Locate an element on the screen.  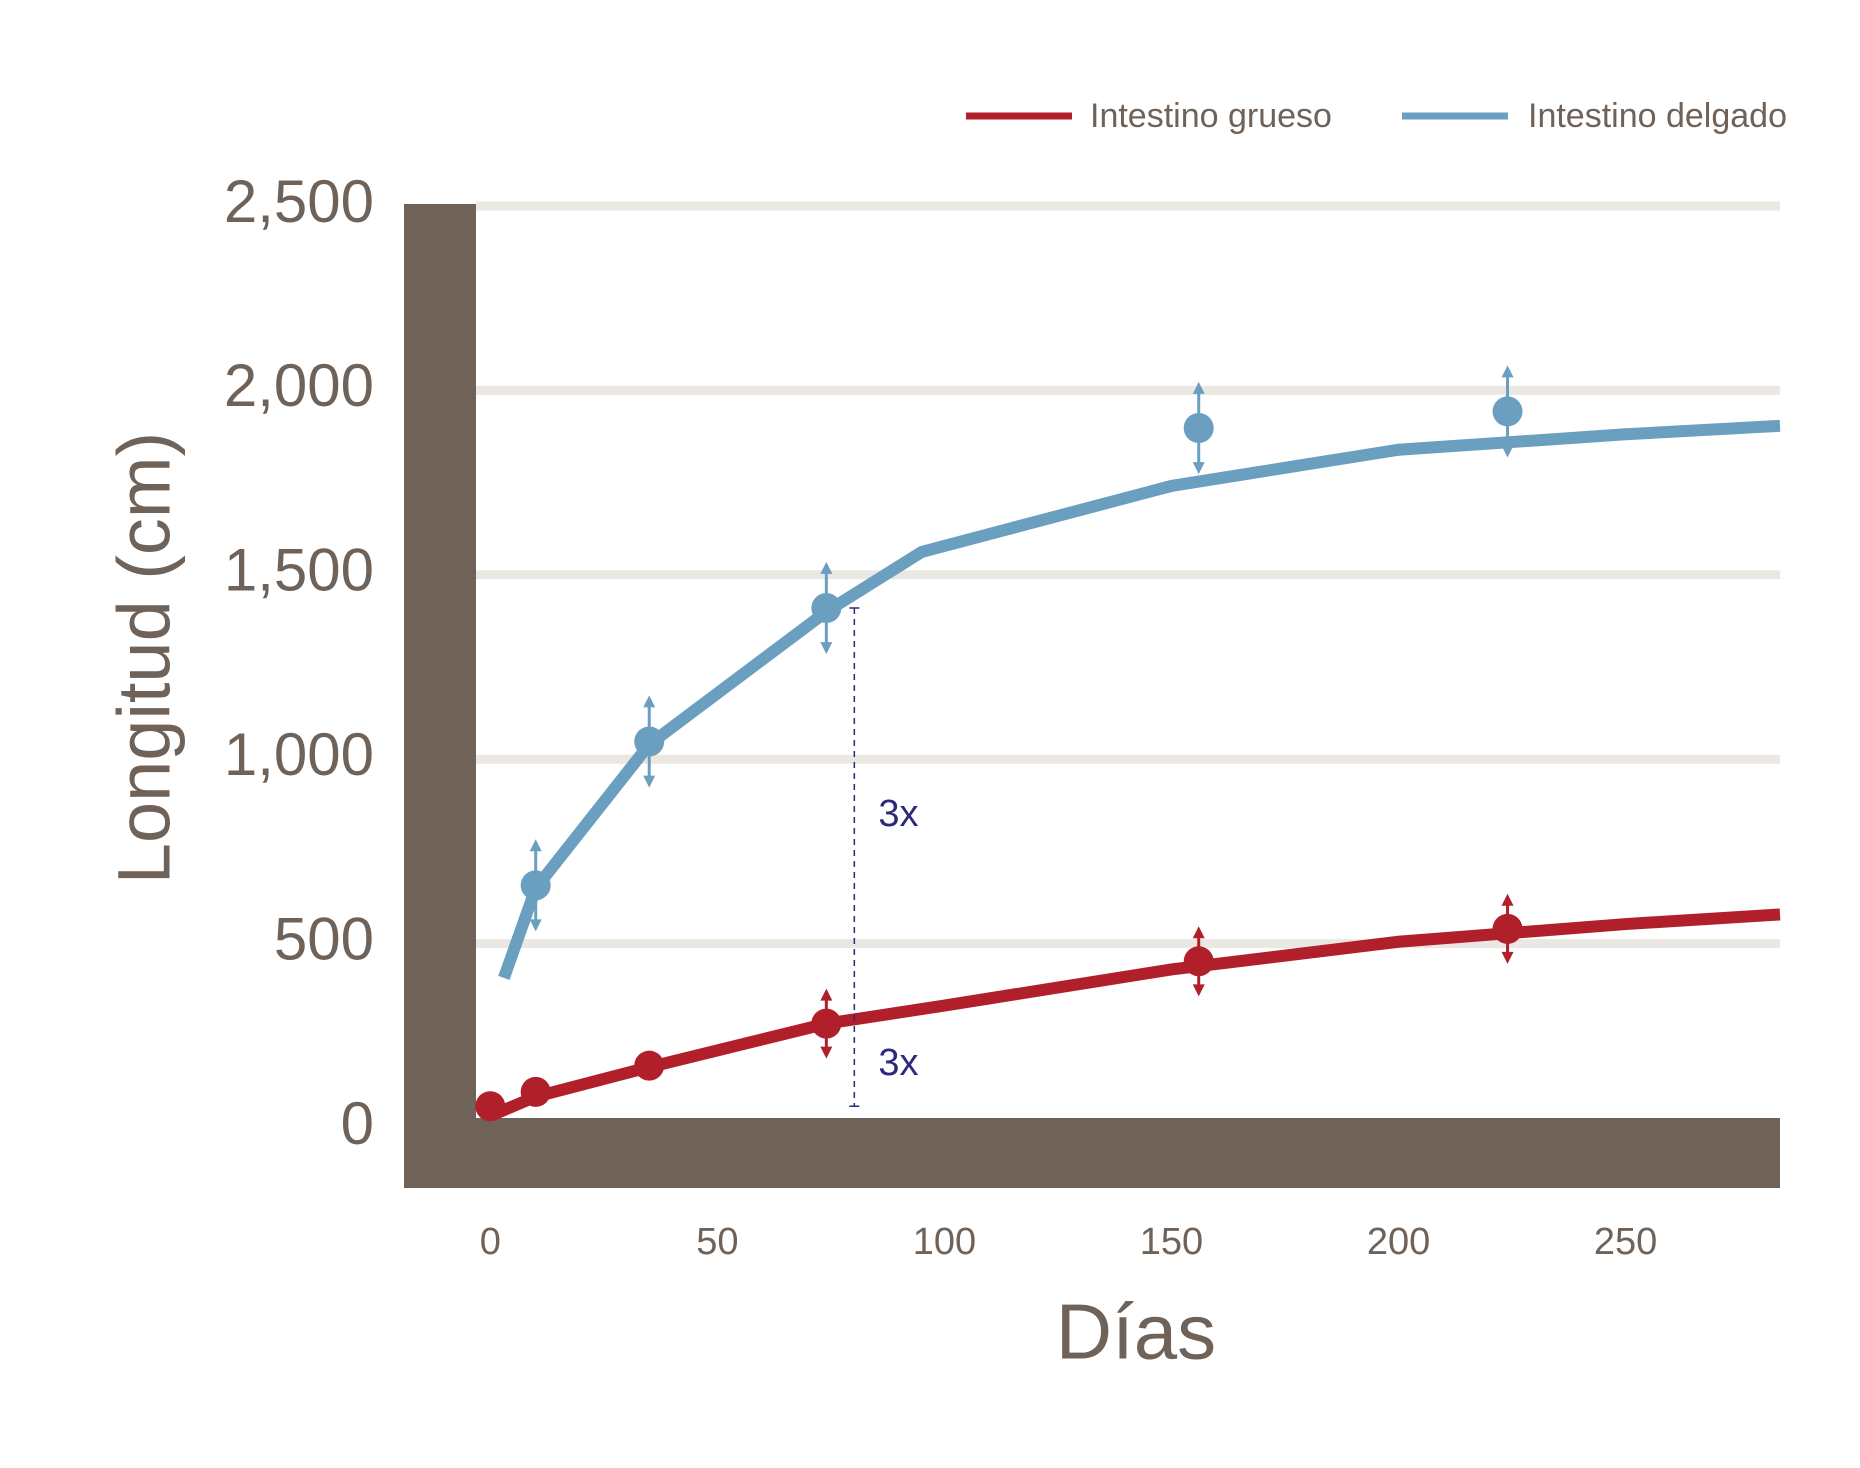
x-tick-label: 150 is located at coordinates (1171, 1242).